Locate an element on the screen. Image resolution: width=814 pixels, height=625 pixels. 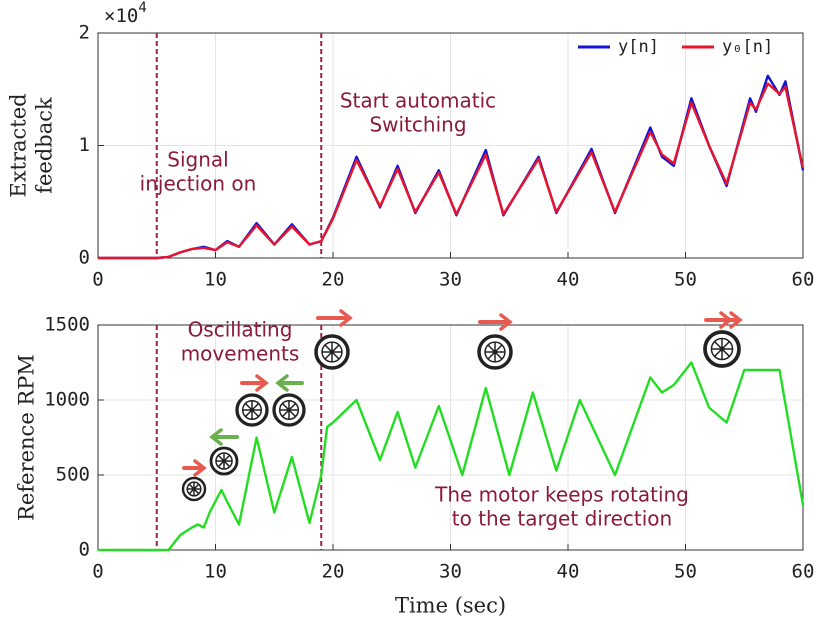
y-tick-label: 500 is located at coordinates (73, 475).